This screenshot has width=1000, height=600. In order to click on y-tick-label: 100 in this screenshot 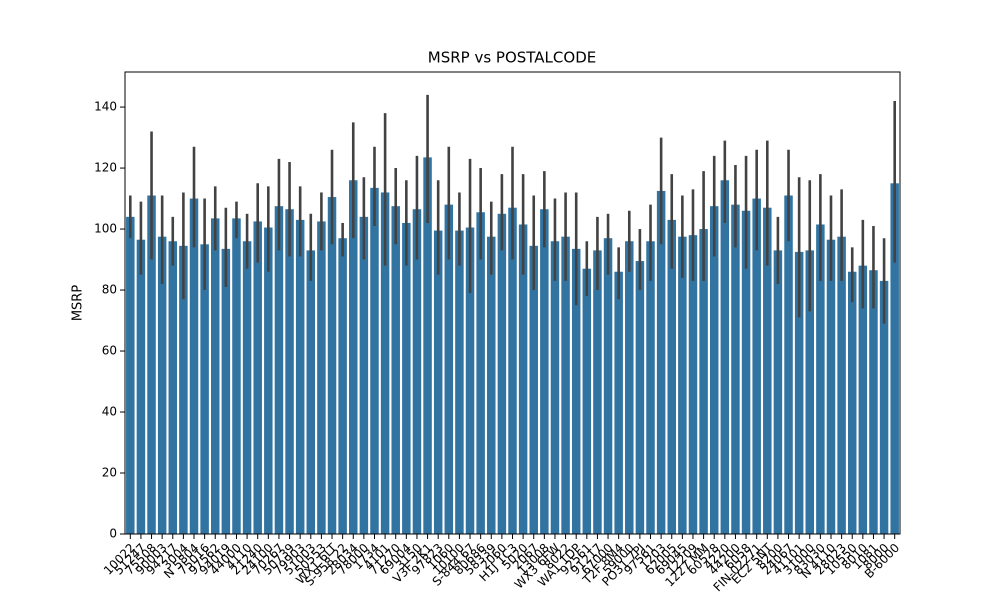, I will do `click(105, 229)`.